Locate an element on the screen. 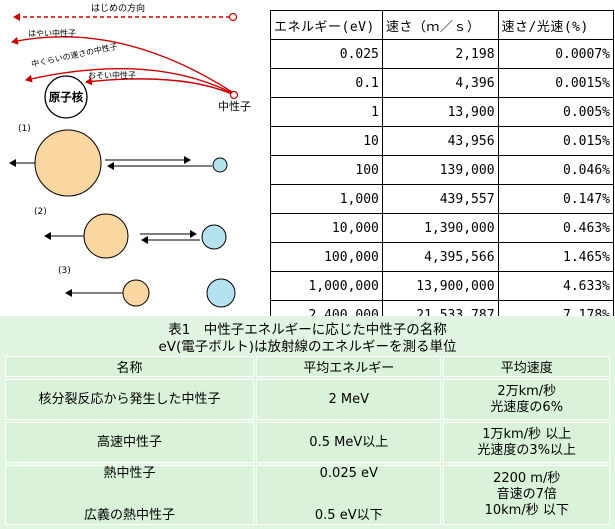 This screenshot has width=615, height=529. speed-line: 10km/秒 以下 is located at coordinates (526, 510).